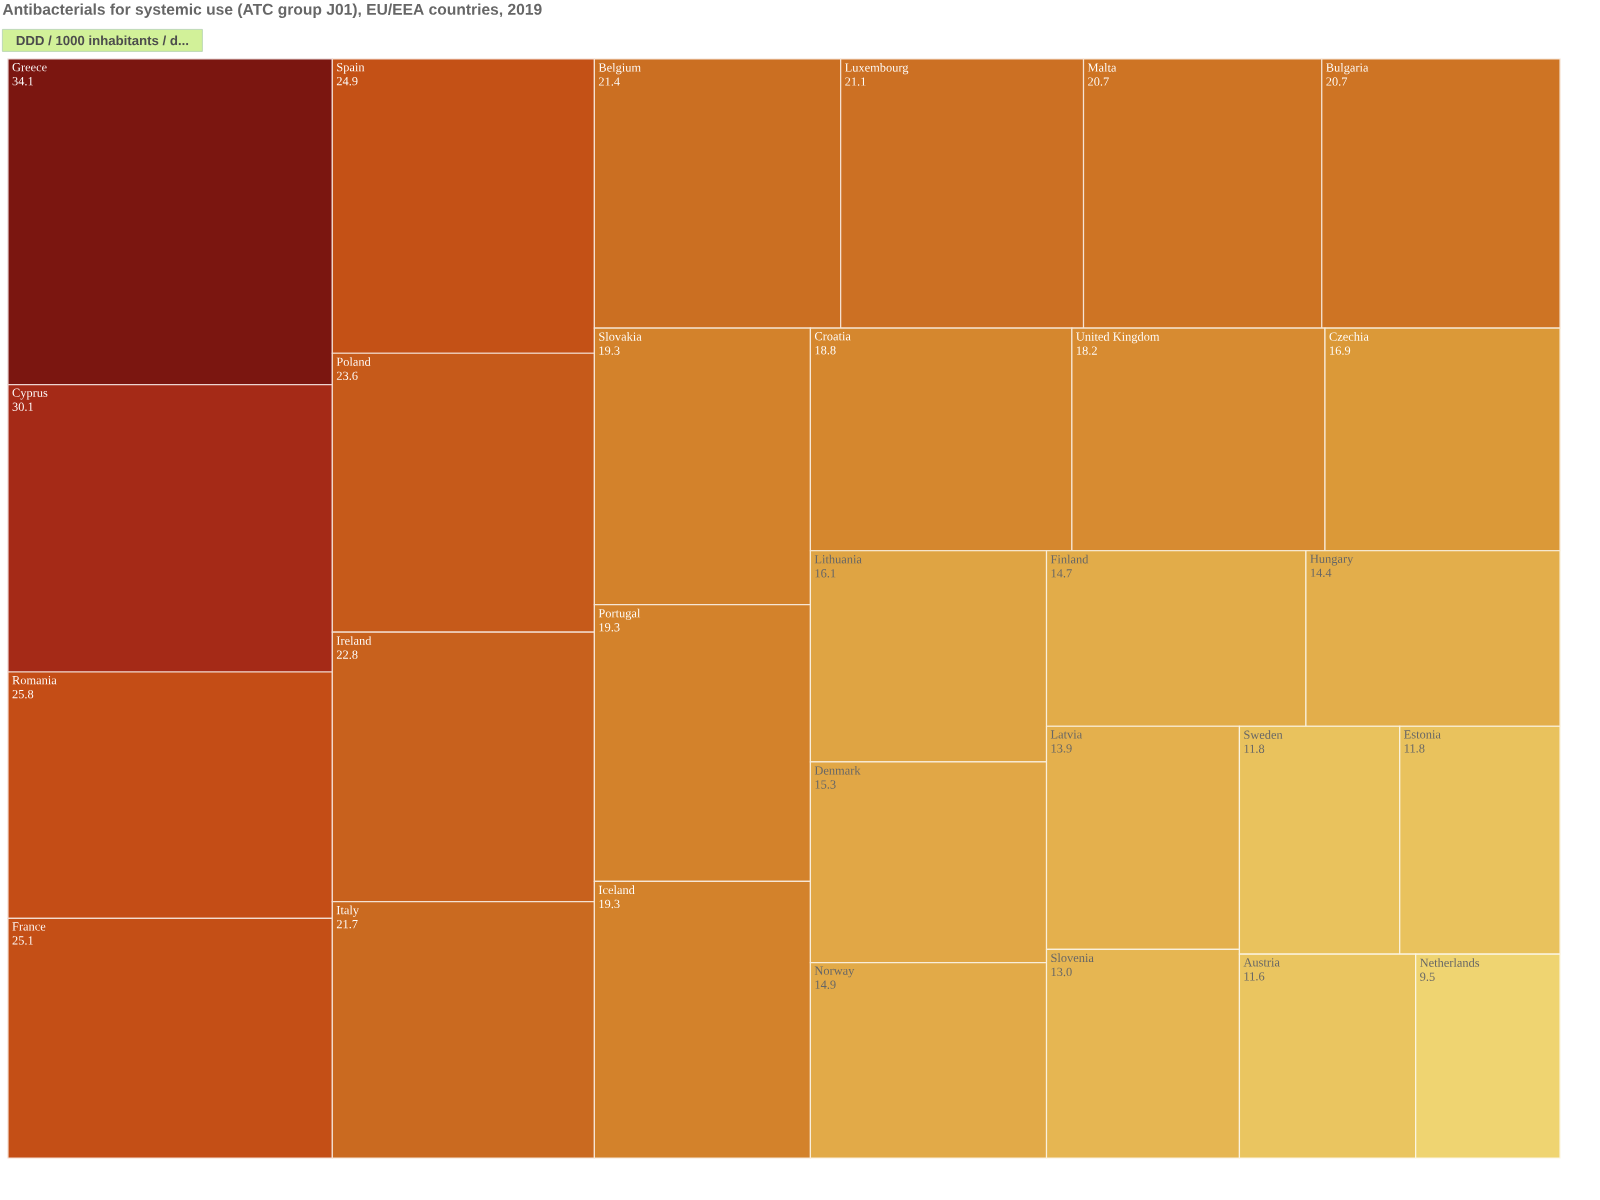  I want to click on category-label: Luxembourg, so click(877, 69).